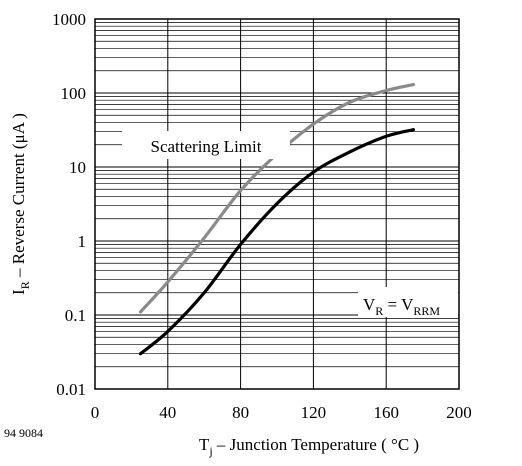  I want to click on figure-id: 94 9084, so click(23, 433).